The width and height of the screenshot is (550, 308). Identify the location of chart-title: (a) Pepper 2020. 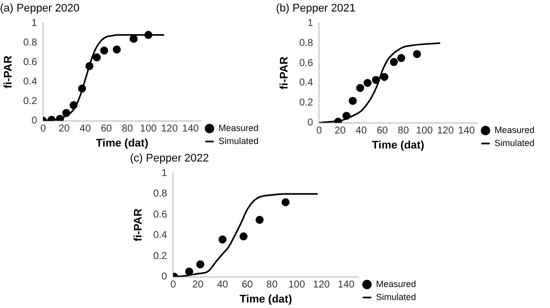
(40, 8).